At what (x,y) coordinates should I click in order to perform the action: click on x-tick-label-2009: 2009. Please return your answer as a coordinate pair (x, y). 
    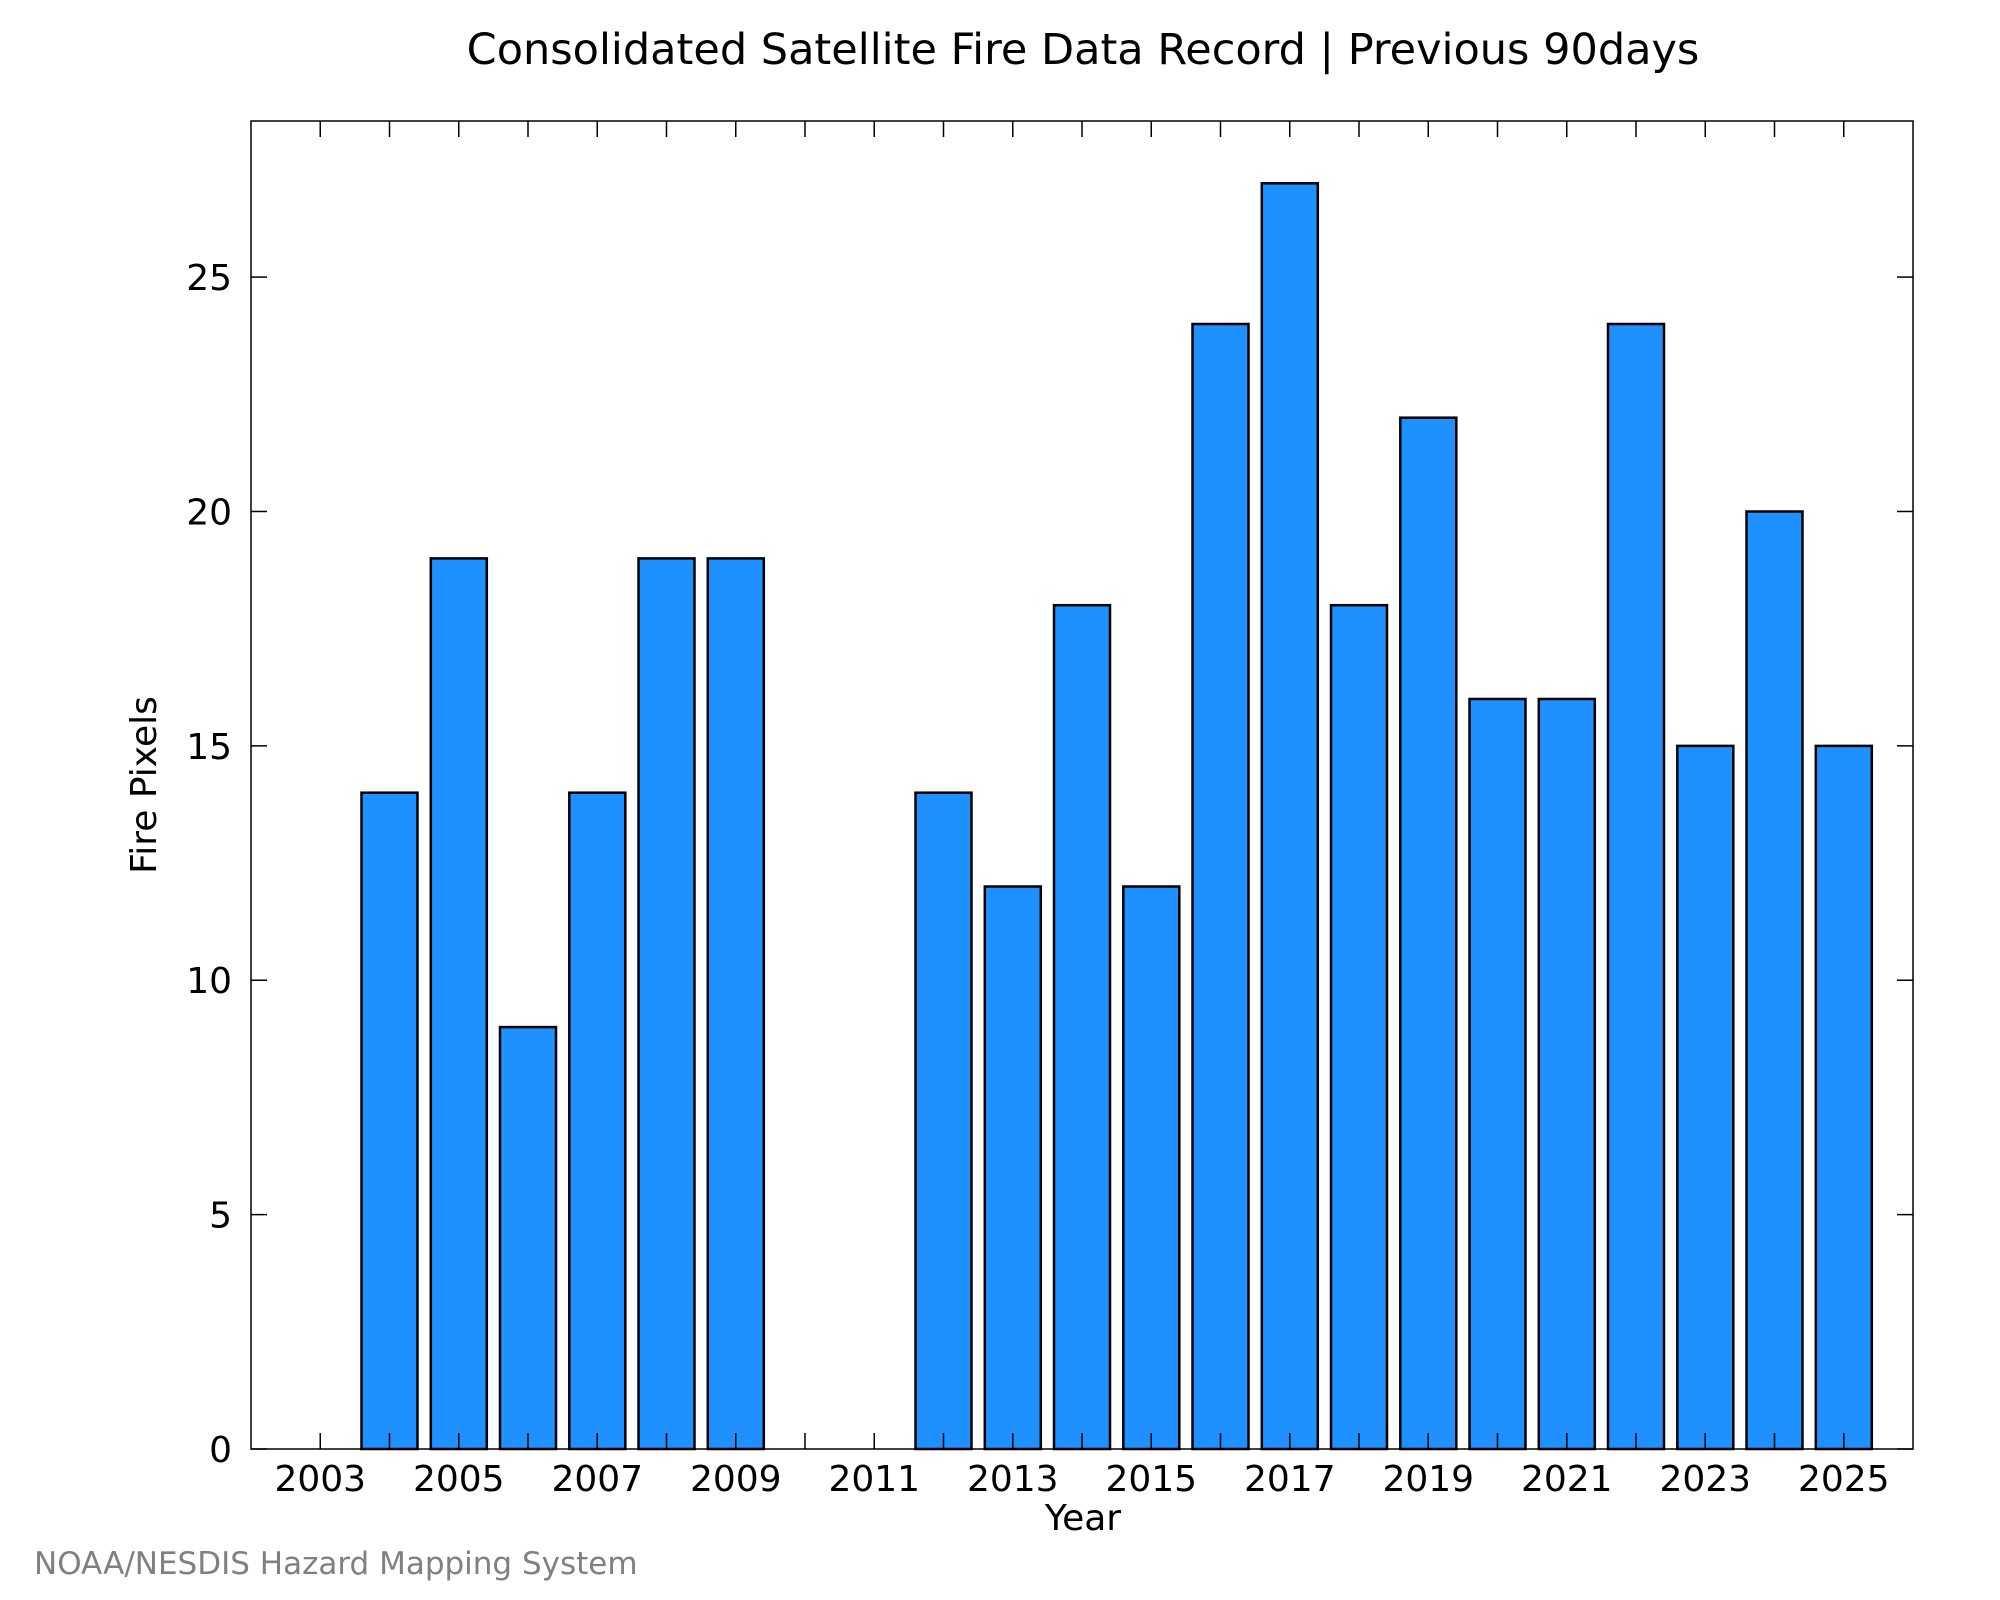
    Looking at the image, I should click on (736, 1479).